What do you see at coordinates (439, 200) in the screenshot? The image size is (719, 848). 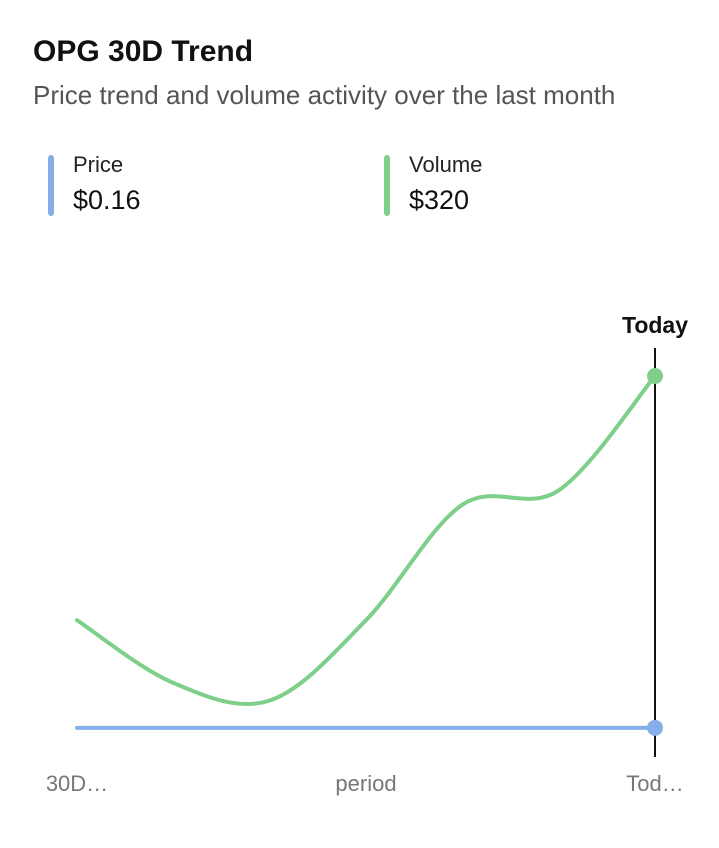 I see `legend-value: $320` at bounding box center [439, 200].